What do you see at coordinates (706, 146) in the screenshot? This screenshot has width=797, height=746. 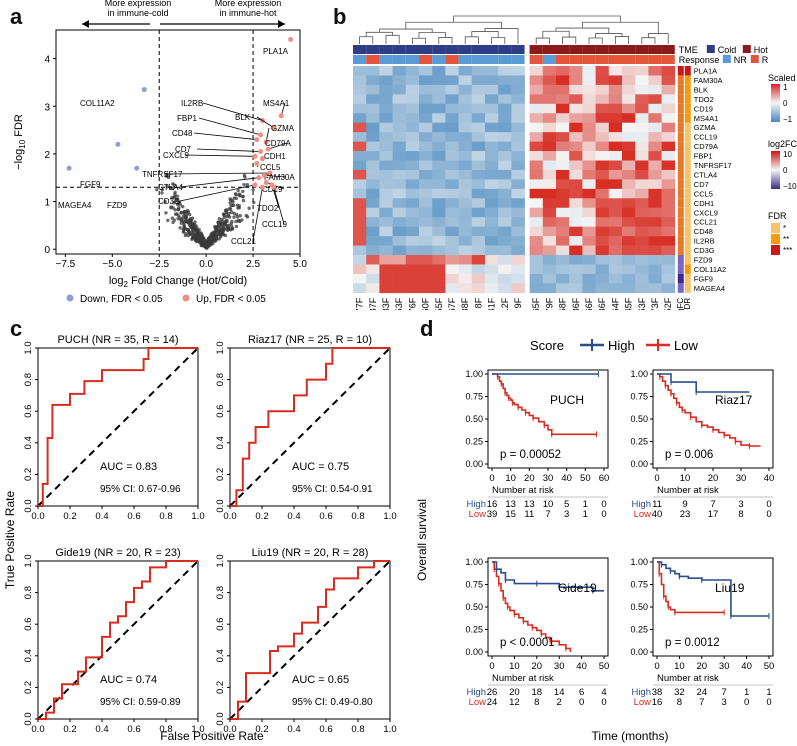 I see `gene-label-cd79a: CD79A` at bounding box center [706, 146].